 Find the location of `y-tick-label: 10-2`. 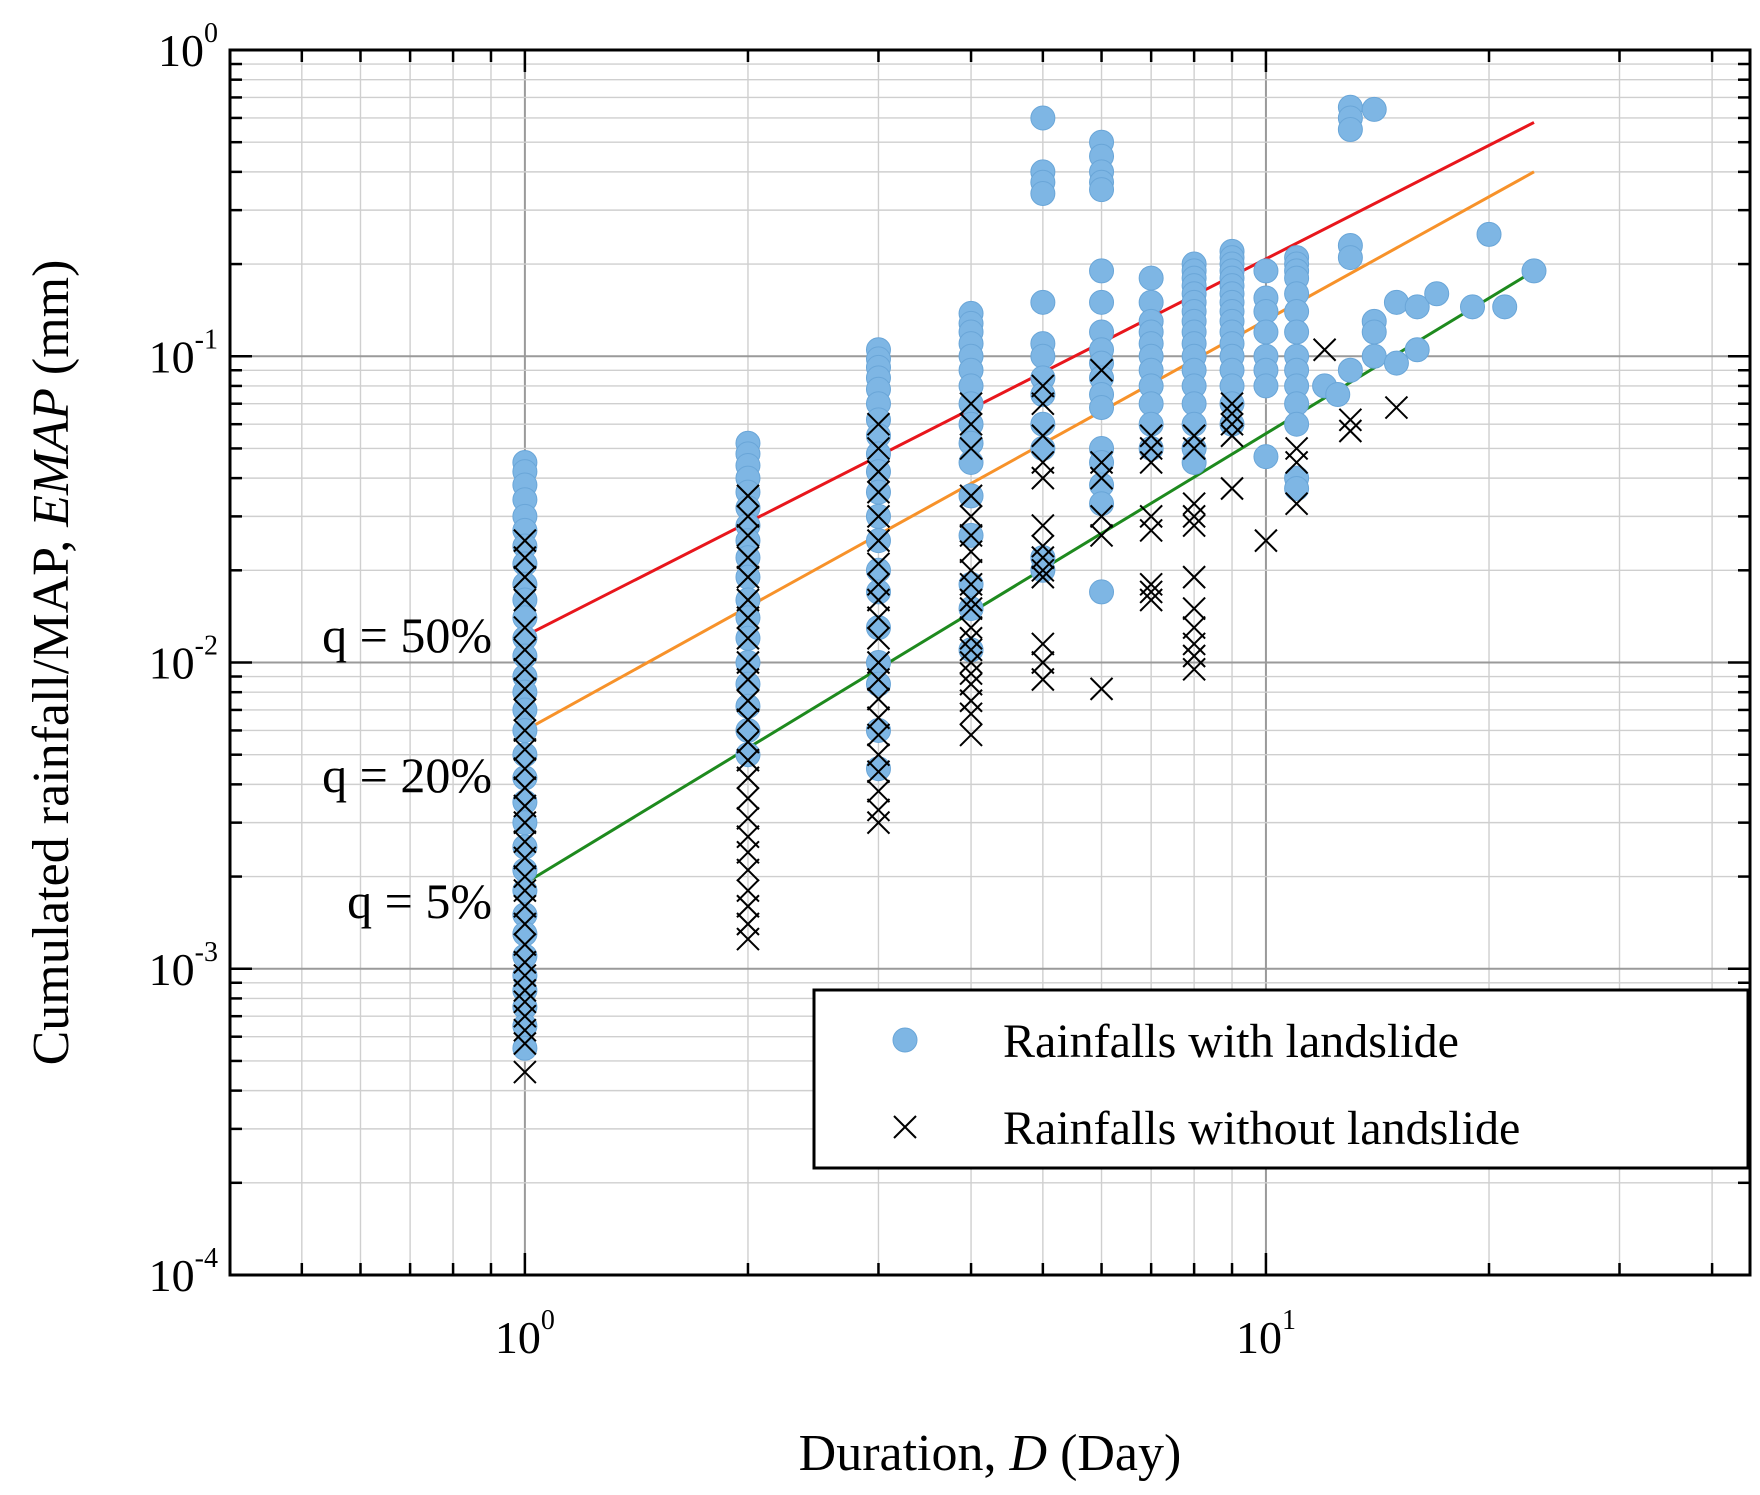

y-tick-label: 10-2 is located at coordinates (183, 660).